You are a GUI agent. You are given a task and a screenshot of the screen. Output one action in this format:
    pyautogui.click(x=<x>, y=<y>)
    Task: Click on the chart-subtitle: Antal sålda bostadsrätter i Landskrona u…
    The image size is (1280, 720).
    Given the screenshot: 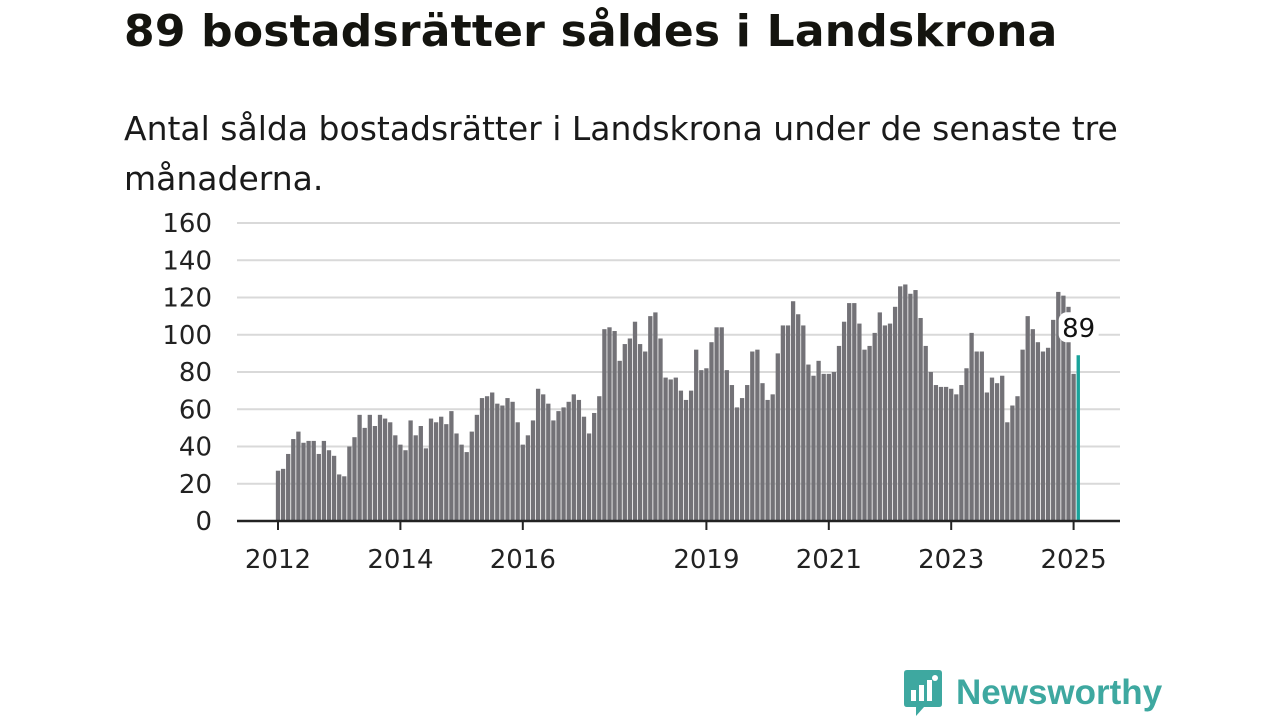 What is the action you would take?
    pyautogui.click(x=621, y=153)
    